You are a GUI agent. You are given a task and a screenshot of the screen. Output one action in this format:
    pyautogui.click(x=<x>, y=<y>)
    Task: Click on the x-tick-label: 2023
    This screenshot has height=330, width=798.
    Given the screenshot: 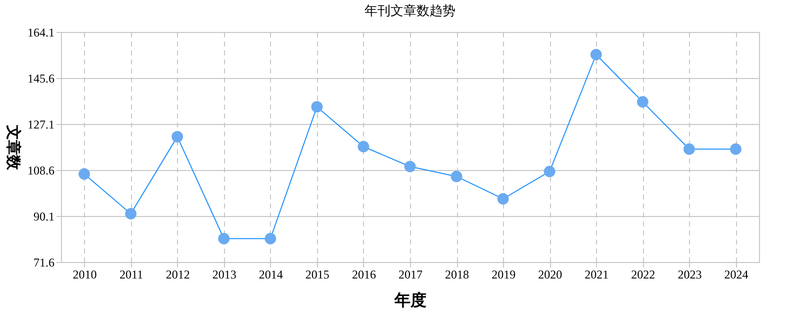 What is the action you would take?
    pyautogui.click(x=690, y=275)
    